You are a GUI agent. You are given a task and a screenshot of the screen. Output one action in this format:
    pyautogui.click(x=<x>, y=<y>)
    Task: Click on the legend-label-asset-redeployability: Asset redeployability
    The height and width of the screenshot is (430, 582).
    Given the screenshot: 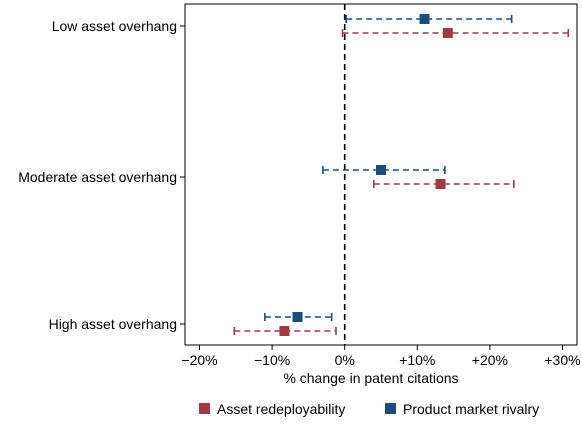 What is the action you would take?
    pyautogui.click(x=281, y=409)
    